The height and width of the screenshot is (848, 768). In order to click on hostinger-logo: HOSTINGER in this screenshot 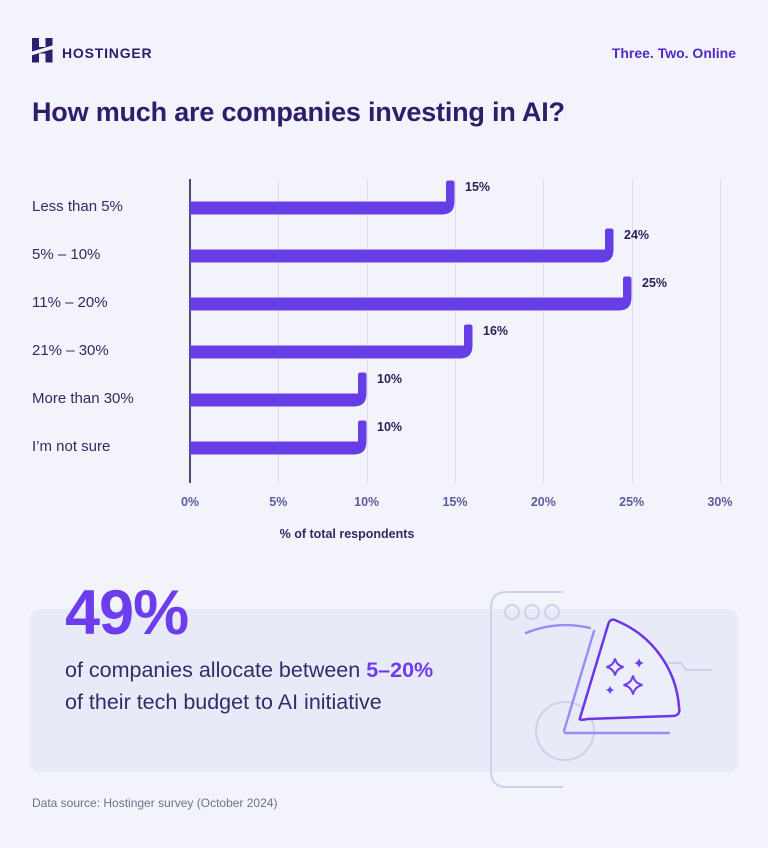, I will do `click(91, 53)`.